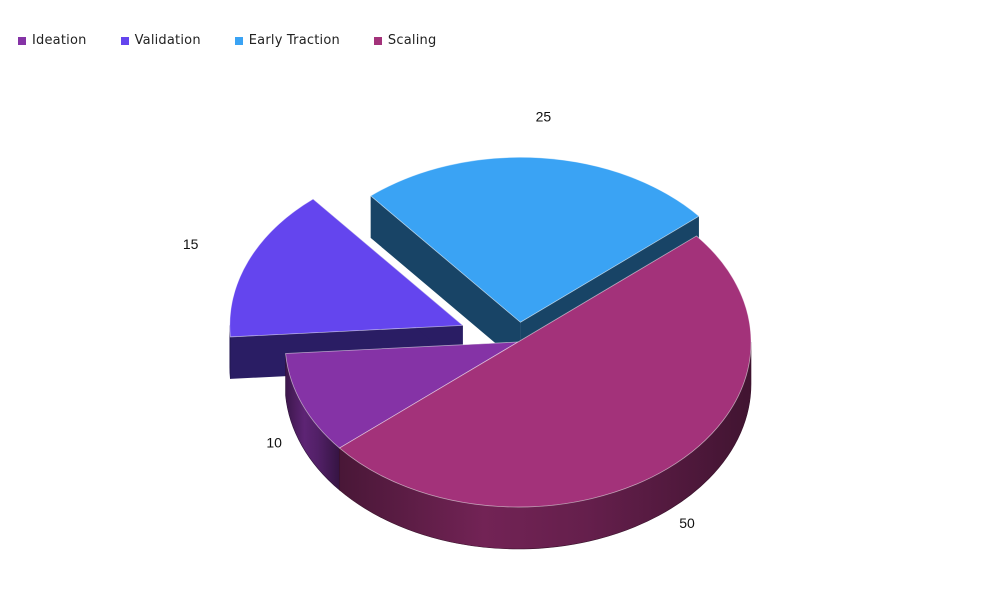  I want to click on legend-label-ideation: Ideation, so click(59, 40).